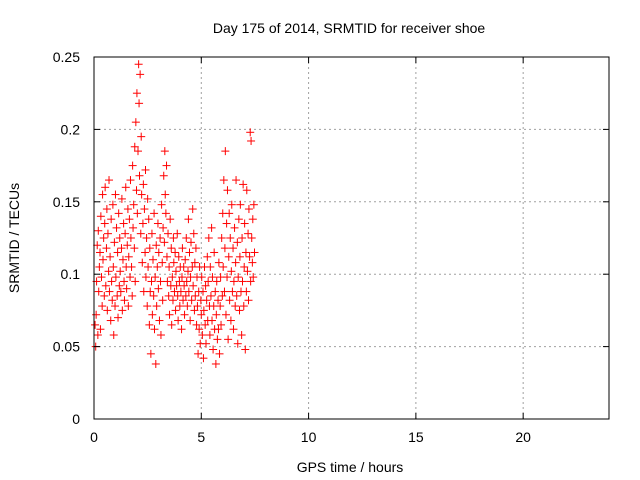  I want to click on y-tick-label: 0.1, so click(71, 274).